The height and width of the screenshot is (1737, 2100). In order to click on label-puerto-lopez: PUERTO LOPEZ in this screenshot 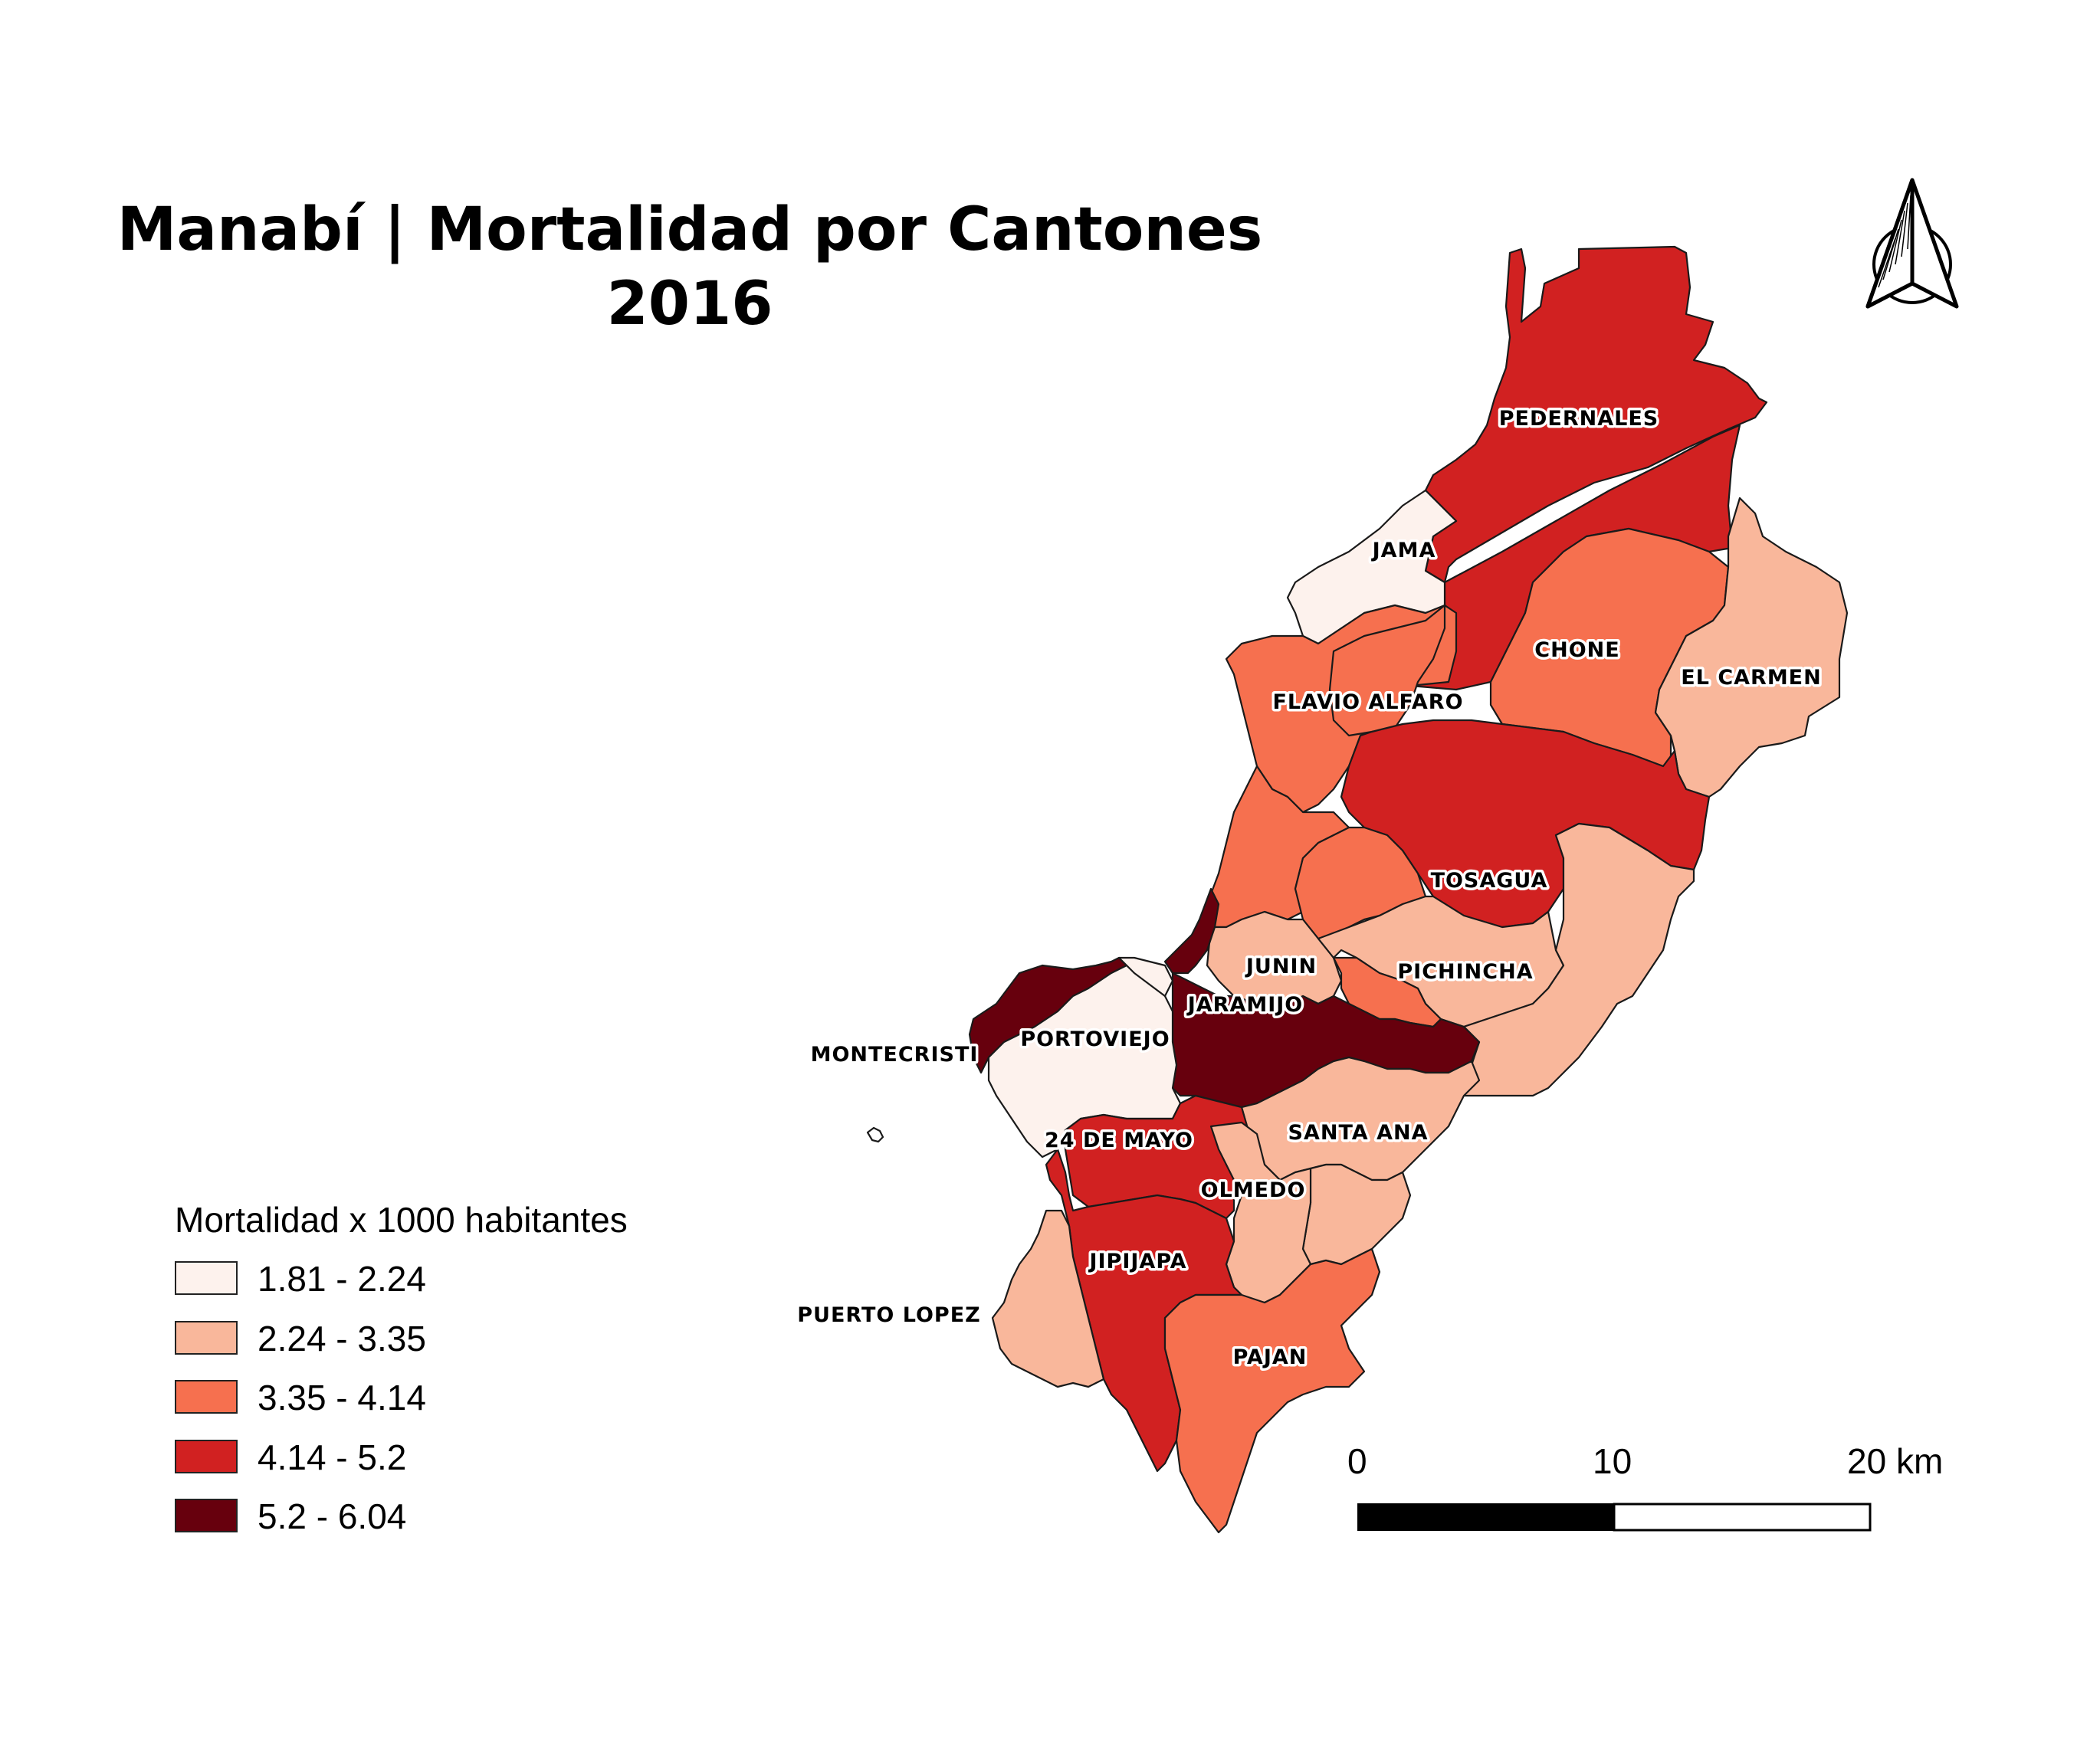, I will do `click(889, 1315)`.